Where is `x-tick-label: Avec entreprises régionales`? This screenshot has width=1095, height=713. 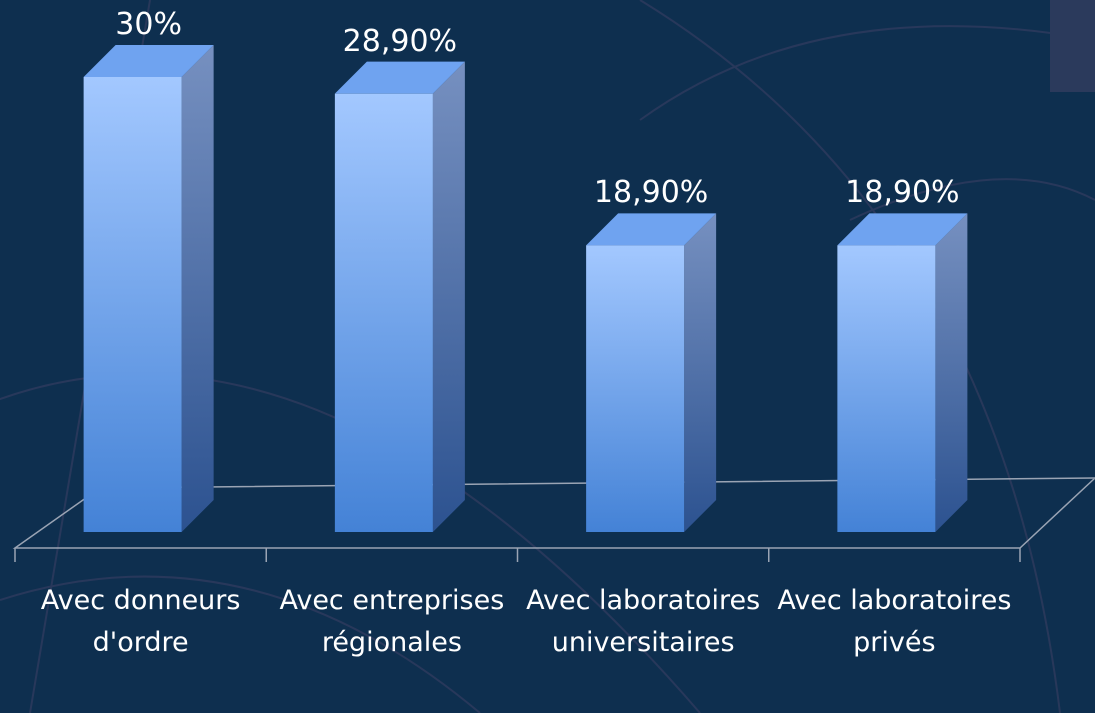 x-tick-label: Avec entreprises régionales is located at coordinates (392, 621).